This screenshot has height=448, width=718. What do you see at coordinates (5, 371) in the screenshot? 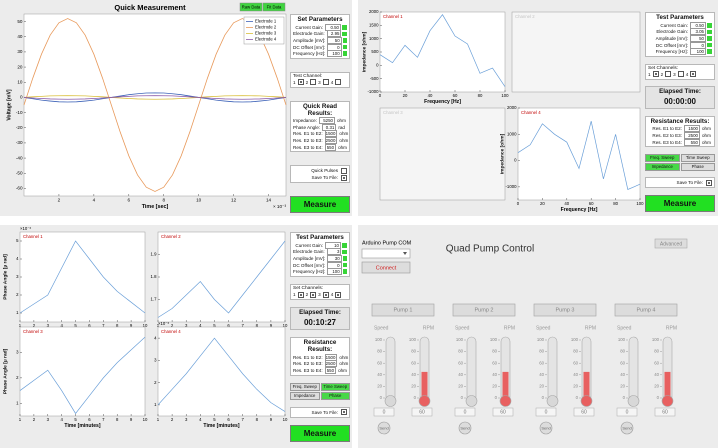
I see `y-axis-label: Phase Angle [µ rad]` at bounding box center [5, 371].